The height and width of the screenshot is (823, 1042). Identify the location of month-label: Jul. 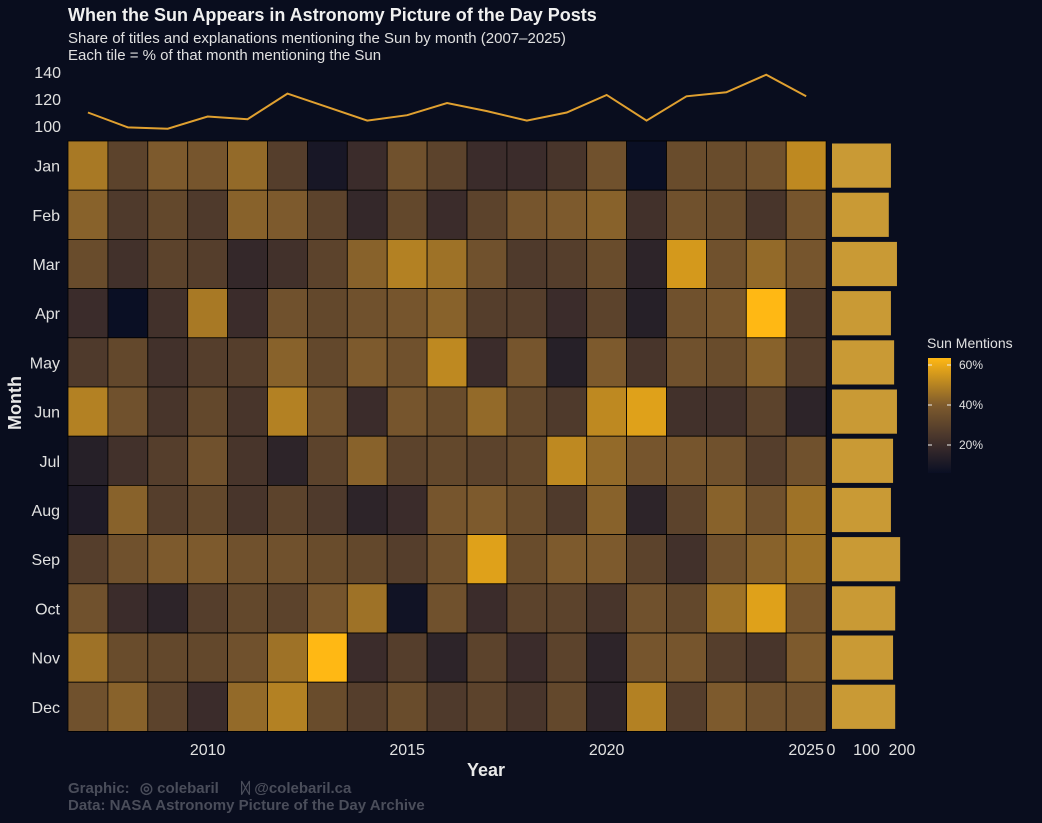
(50, 462).